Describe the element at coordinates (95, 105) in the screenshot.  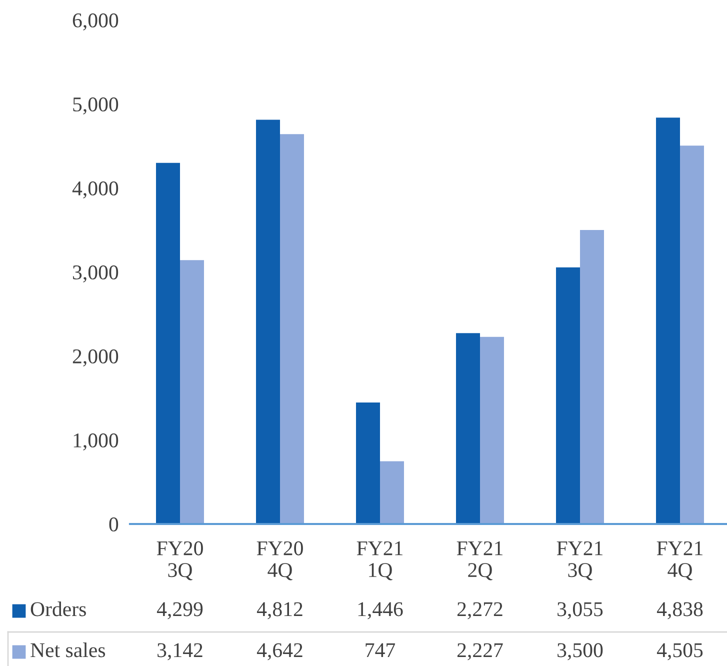
I see `y-tick-label: 5,000` at that location.